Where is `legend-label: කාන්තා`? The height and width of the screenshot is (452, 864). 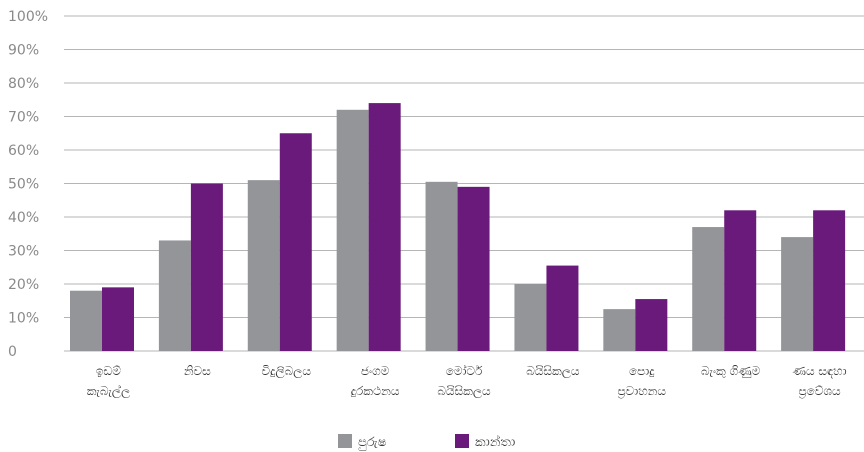 legend-label: කාන්තා is located at coordinates (495, 442).